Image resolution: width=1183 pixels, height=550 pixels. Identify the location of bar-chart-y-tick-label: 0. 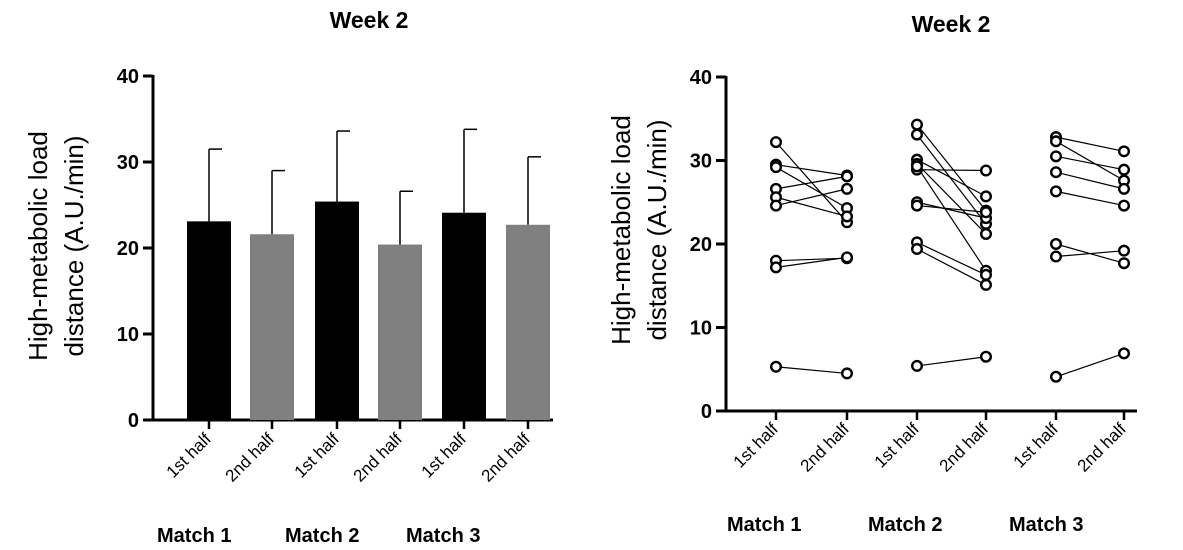
(133, 421).